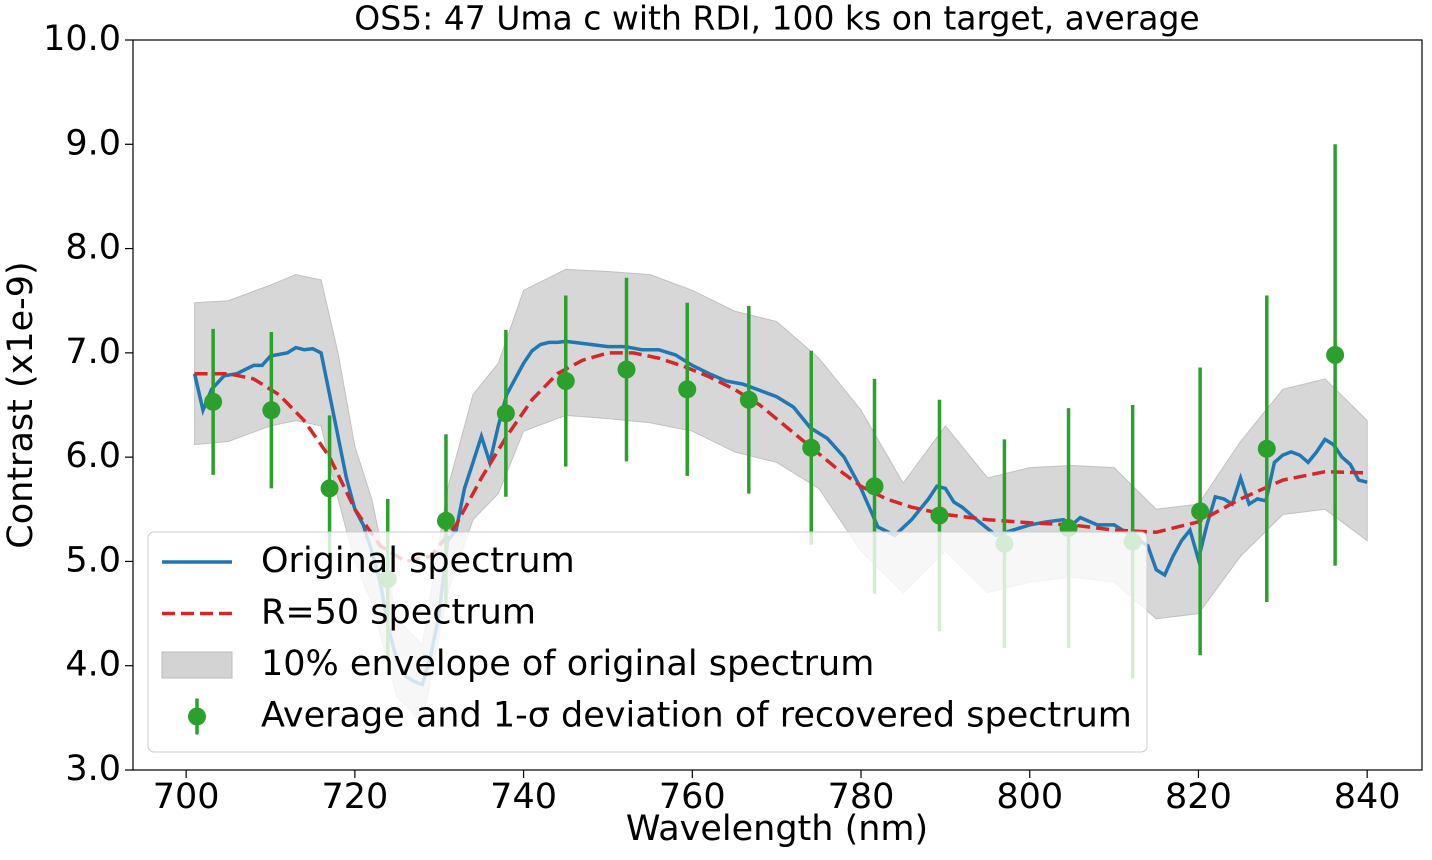 This screenshot has height=860, width=1432. I want to click on legend-label: R=50 spectrum, so click(398, 613).